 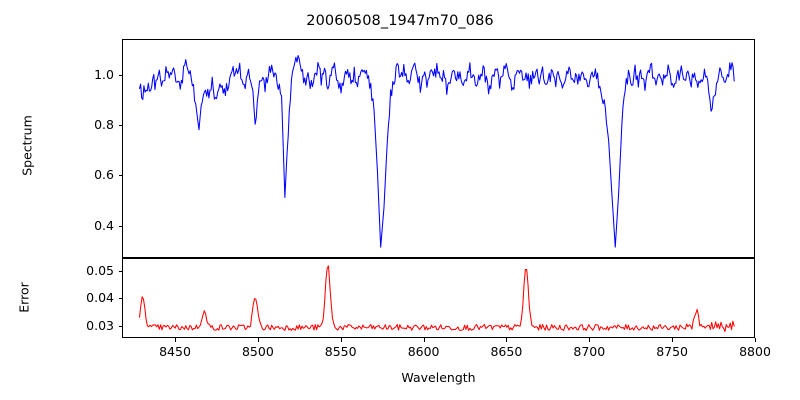 What do you see at coordinates (104, 175) in the screenshot?
I see `spectrum-y-tick-label: 0.6` at bounding box center [104, 175].